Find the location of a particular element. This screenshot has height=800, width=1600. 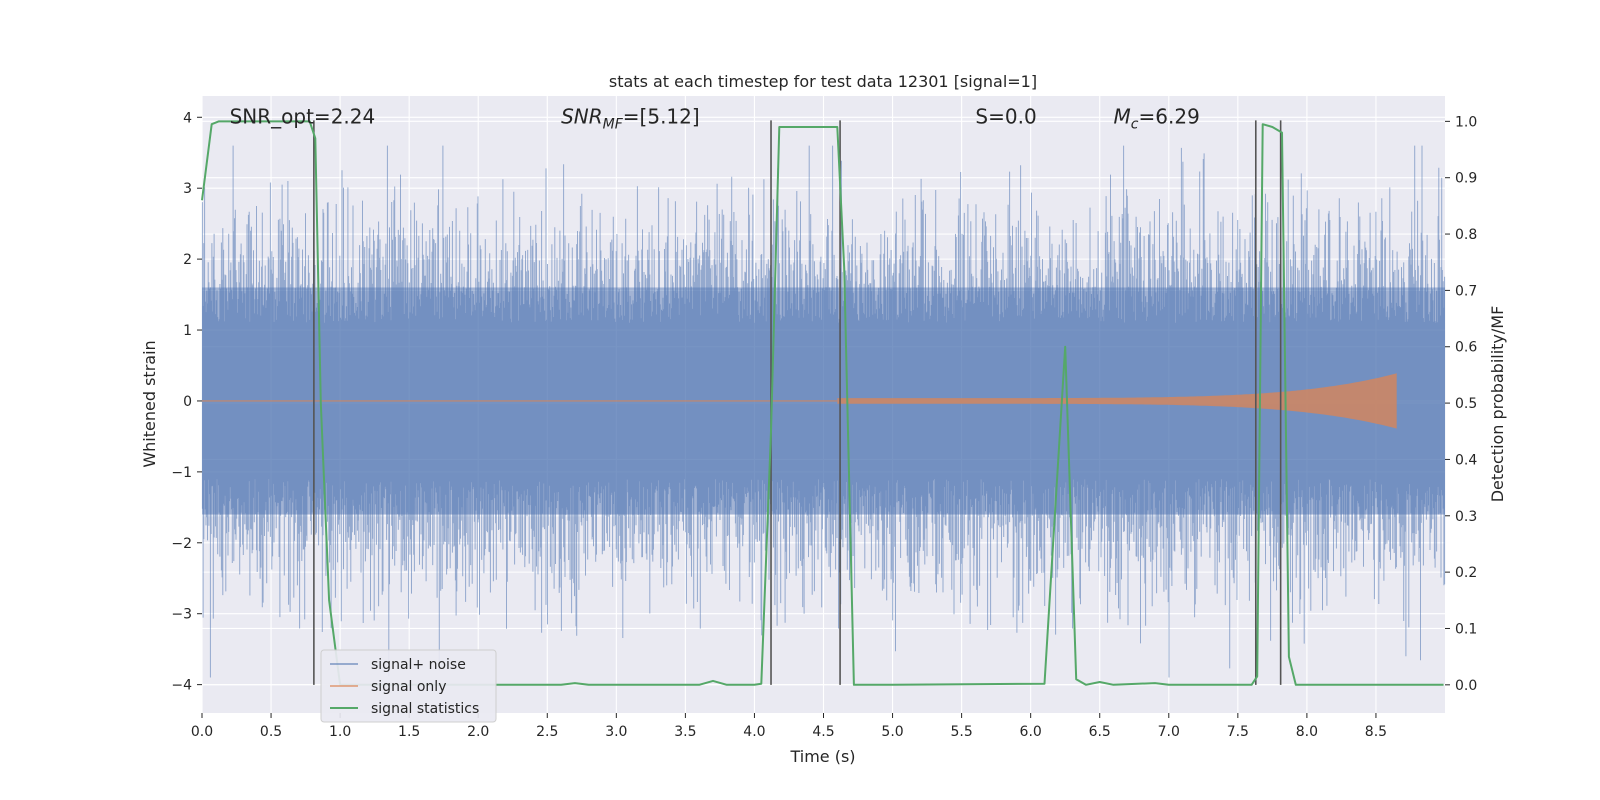

y-right-tick-label: 0.1 is located at coordinates (1466, 629).